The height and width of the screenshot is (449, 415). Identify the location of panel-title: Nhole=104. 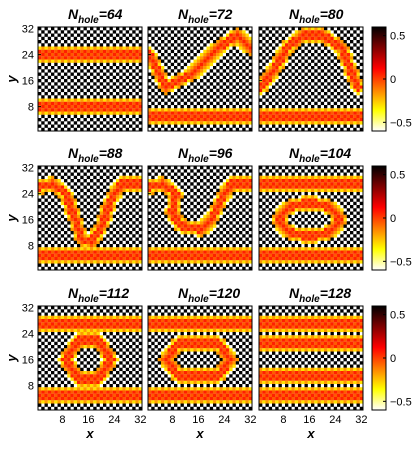
(320, 155).